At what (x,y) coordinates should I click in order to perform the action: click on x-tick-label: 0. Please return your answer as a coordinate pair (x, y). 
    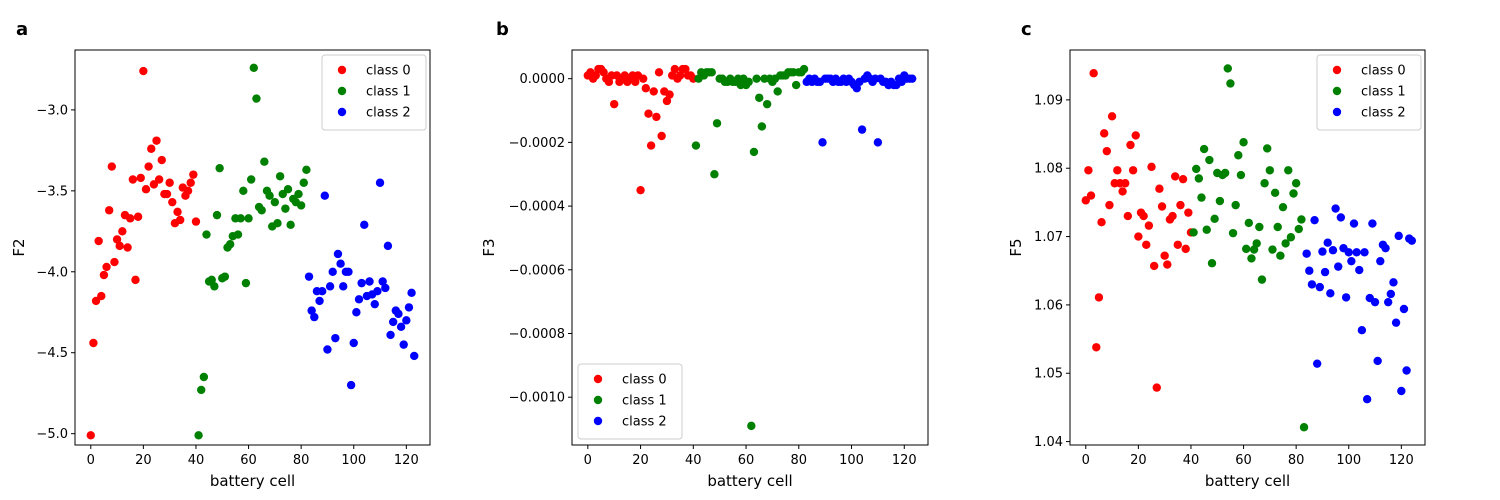
    Looking at the image, I should click on (588, 460).